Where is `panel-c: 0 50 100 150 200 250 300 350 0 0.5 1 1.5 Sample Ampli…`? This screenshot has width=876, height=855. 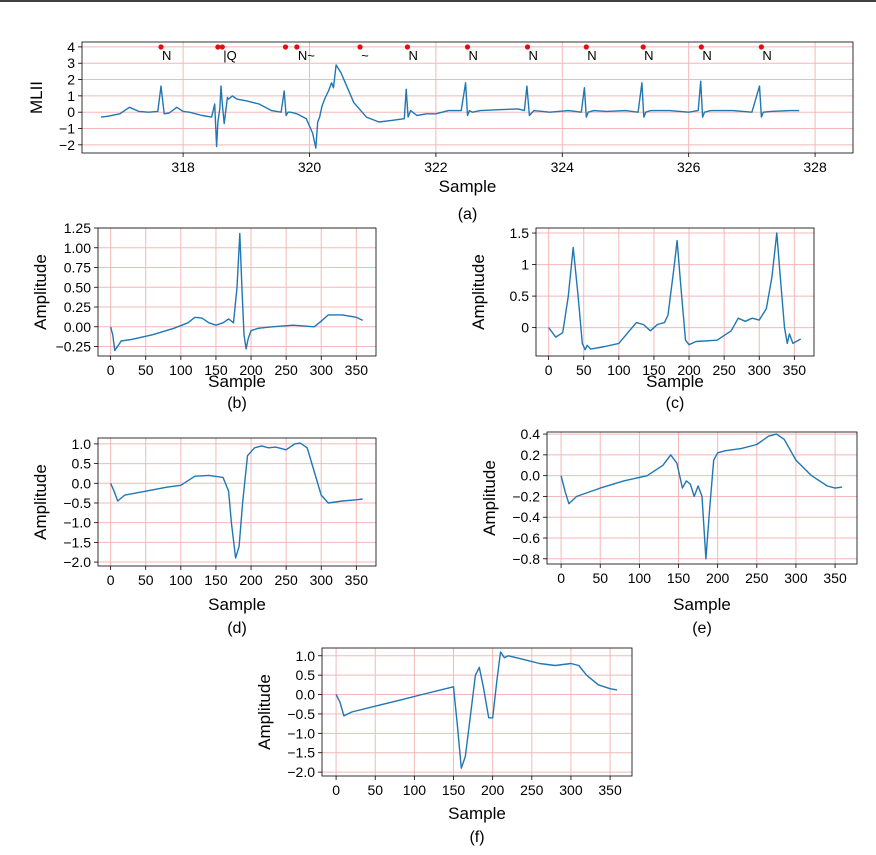 panel-c: 0 50 100 150 200 250 300 350 0 0.5 1 1.5 Sample Ampli… is located at coordinates (642, 318).